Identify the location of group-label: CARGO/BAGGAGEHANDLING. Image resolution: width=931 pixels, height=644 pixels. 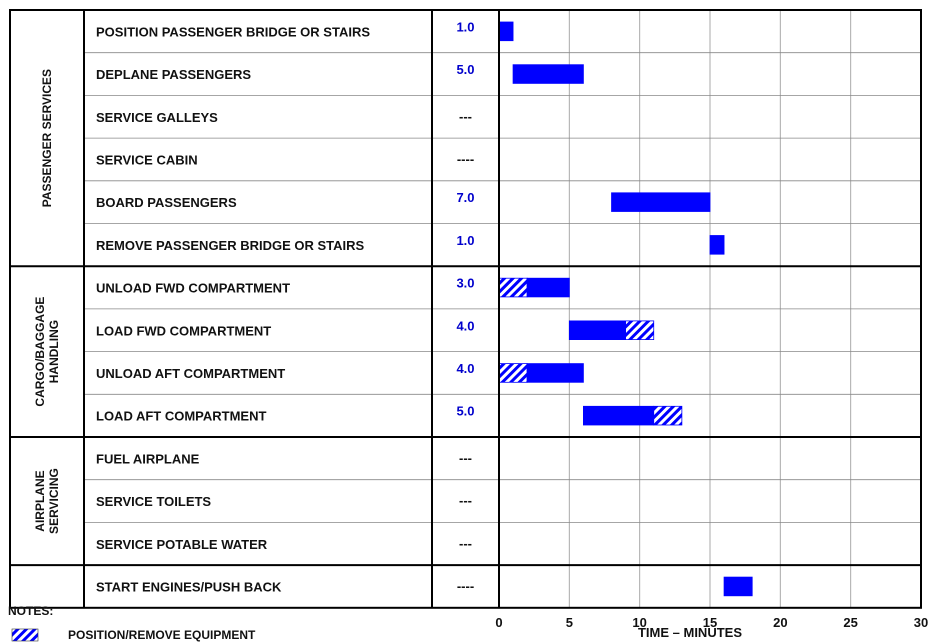
(47, 352).